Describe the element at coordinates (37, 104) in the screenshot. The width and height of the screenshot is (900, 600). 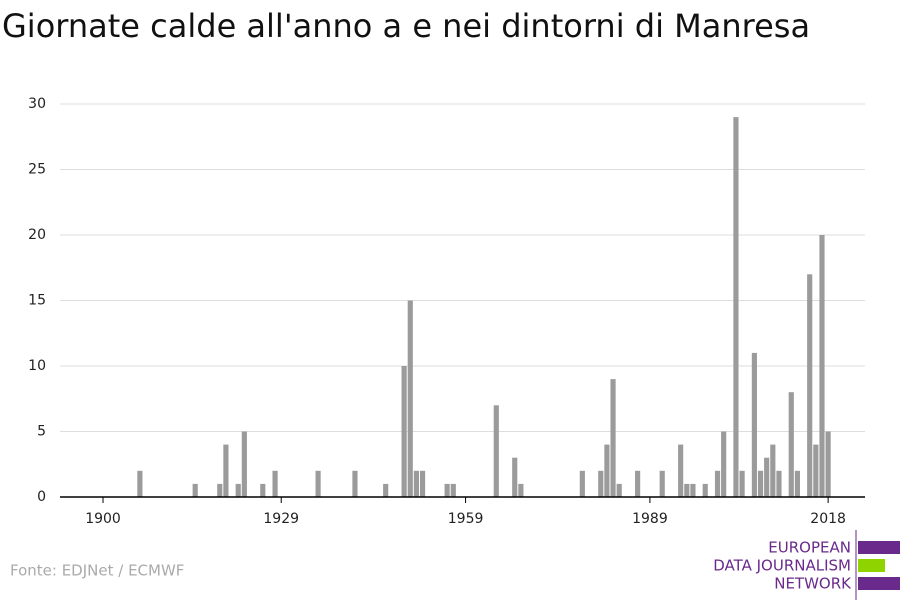
I see `y-tick-label: 30` at that location.